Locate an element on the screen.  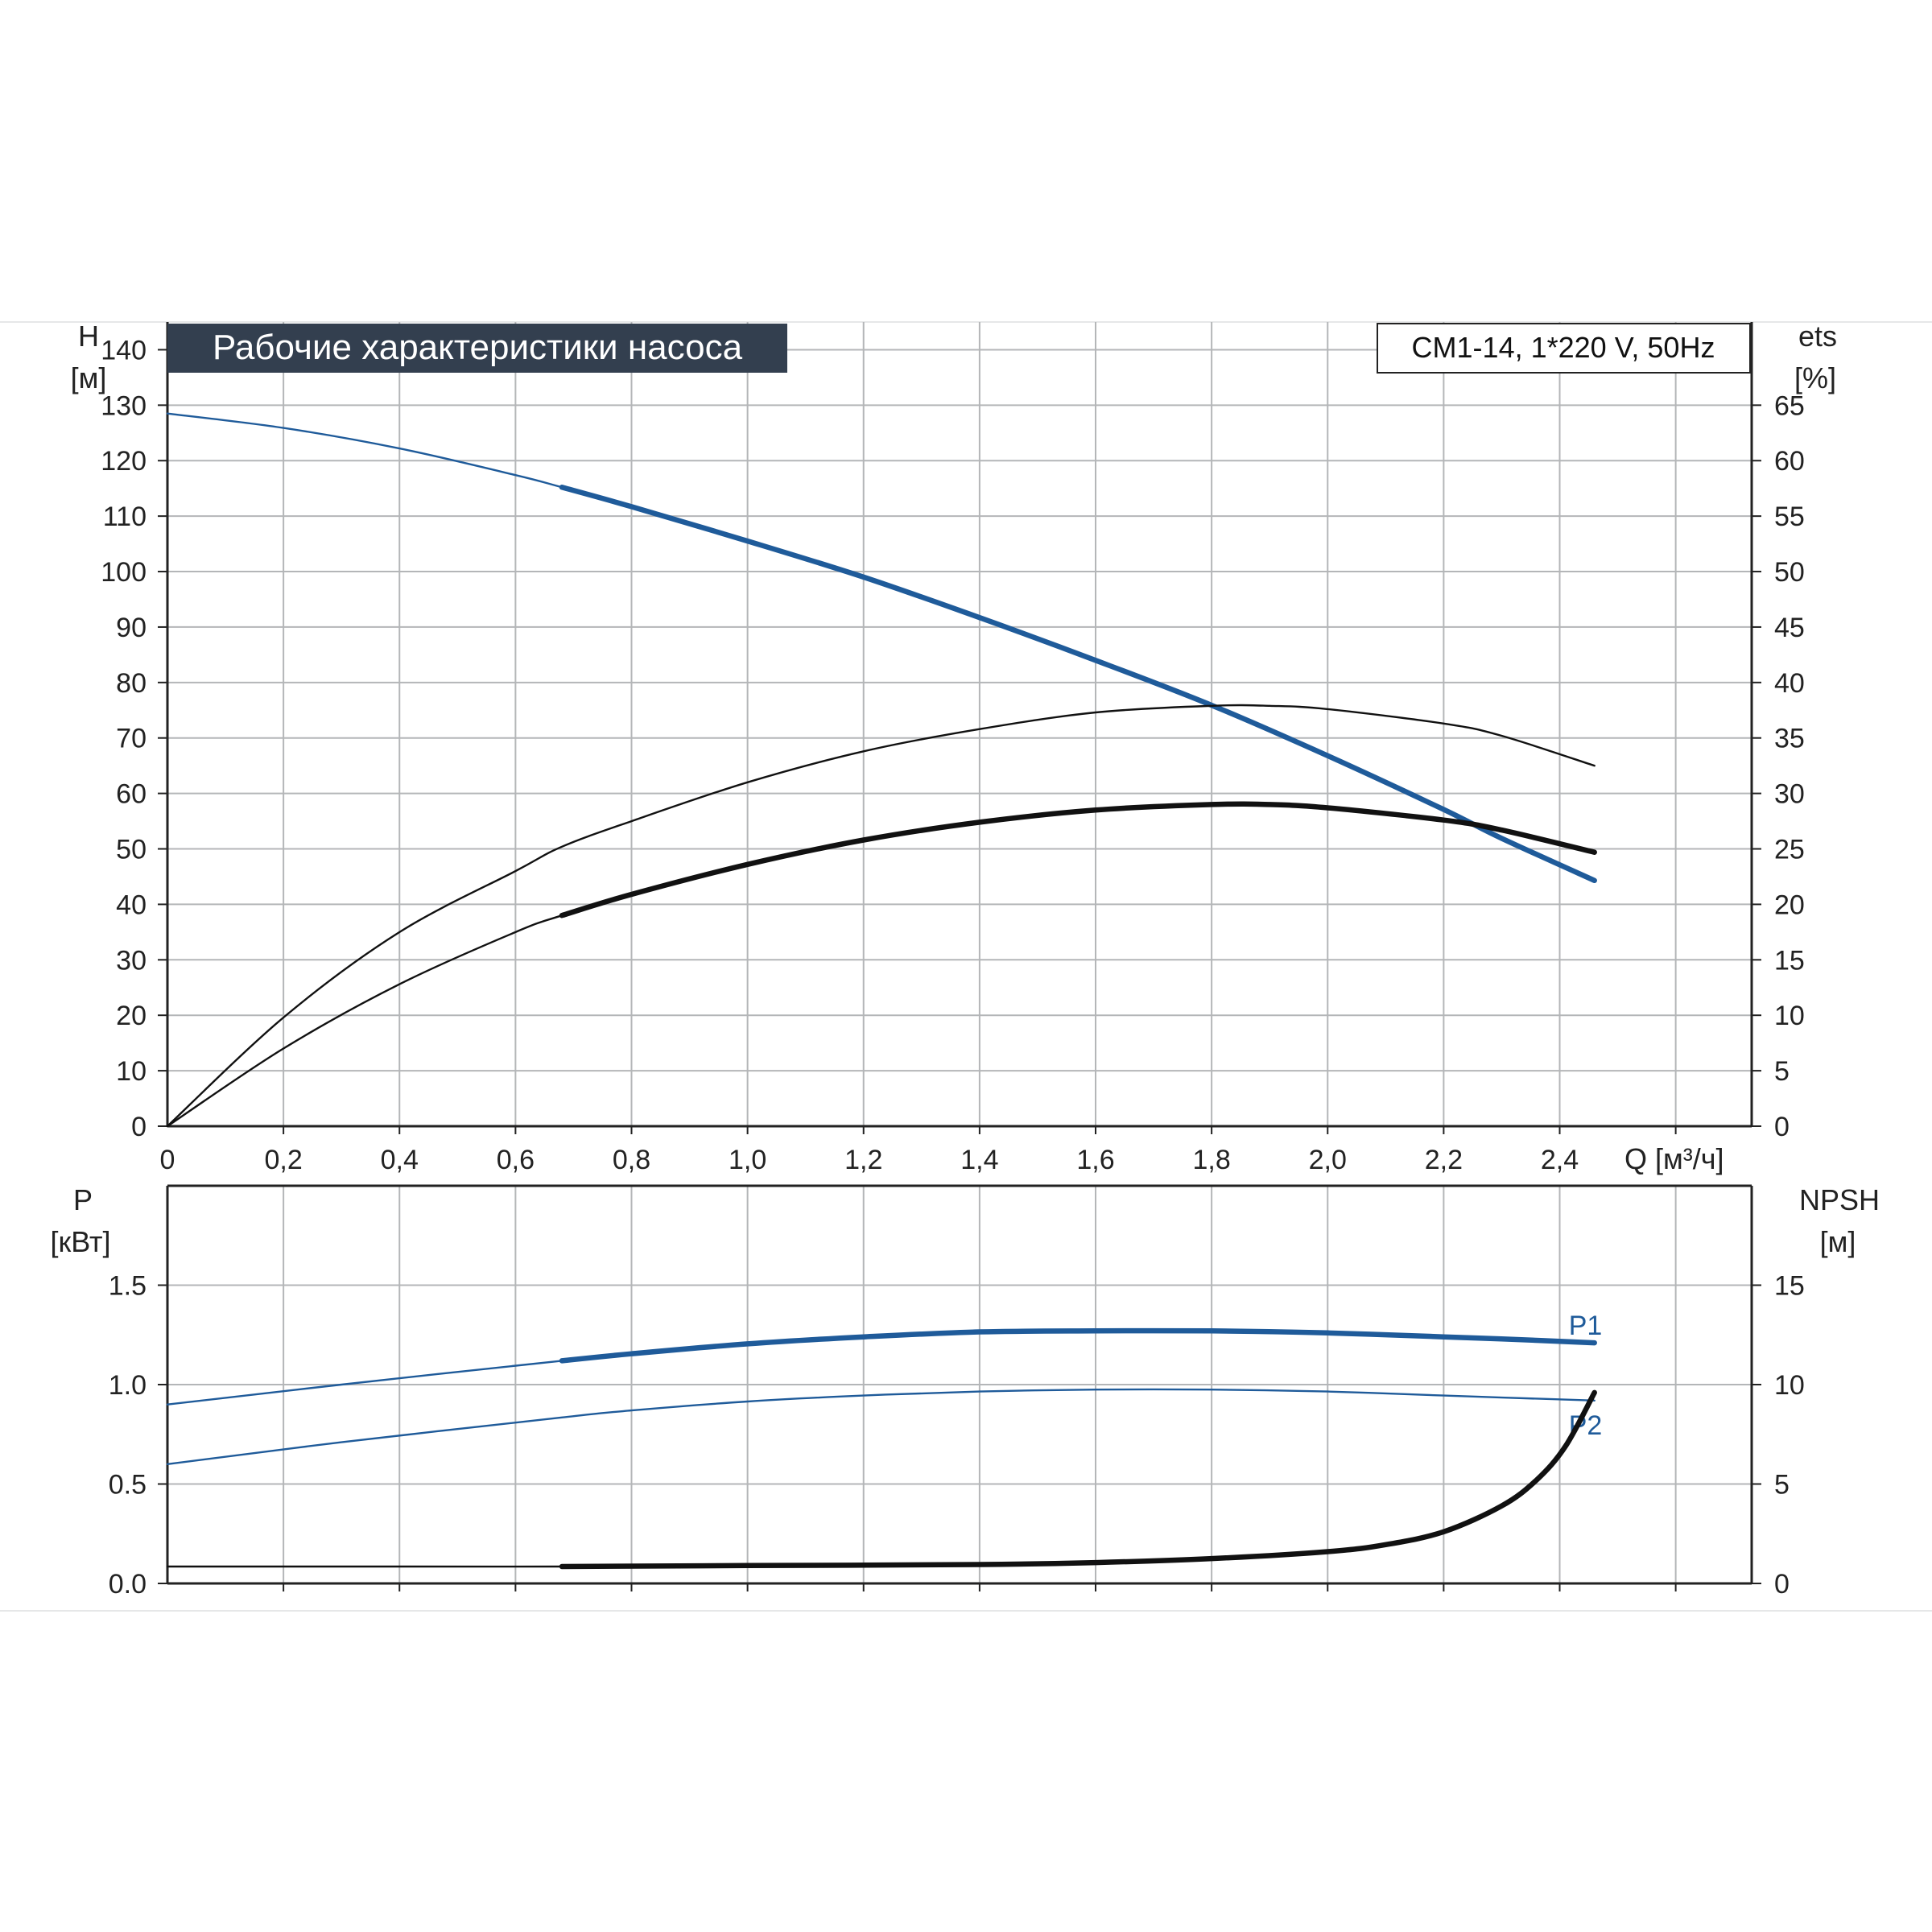
y-tick-label: 90 is located at coordinates (131, 628).